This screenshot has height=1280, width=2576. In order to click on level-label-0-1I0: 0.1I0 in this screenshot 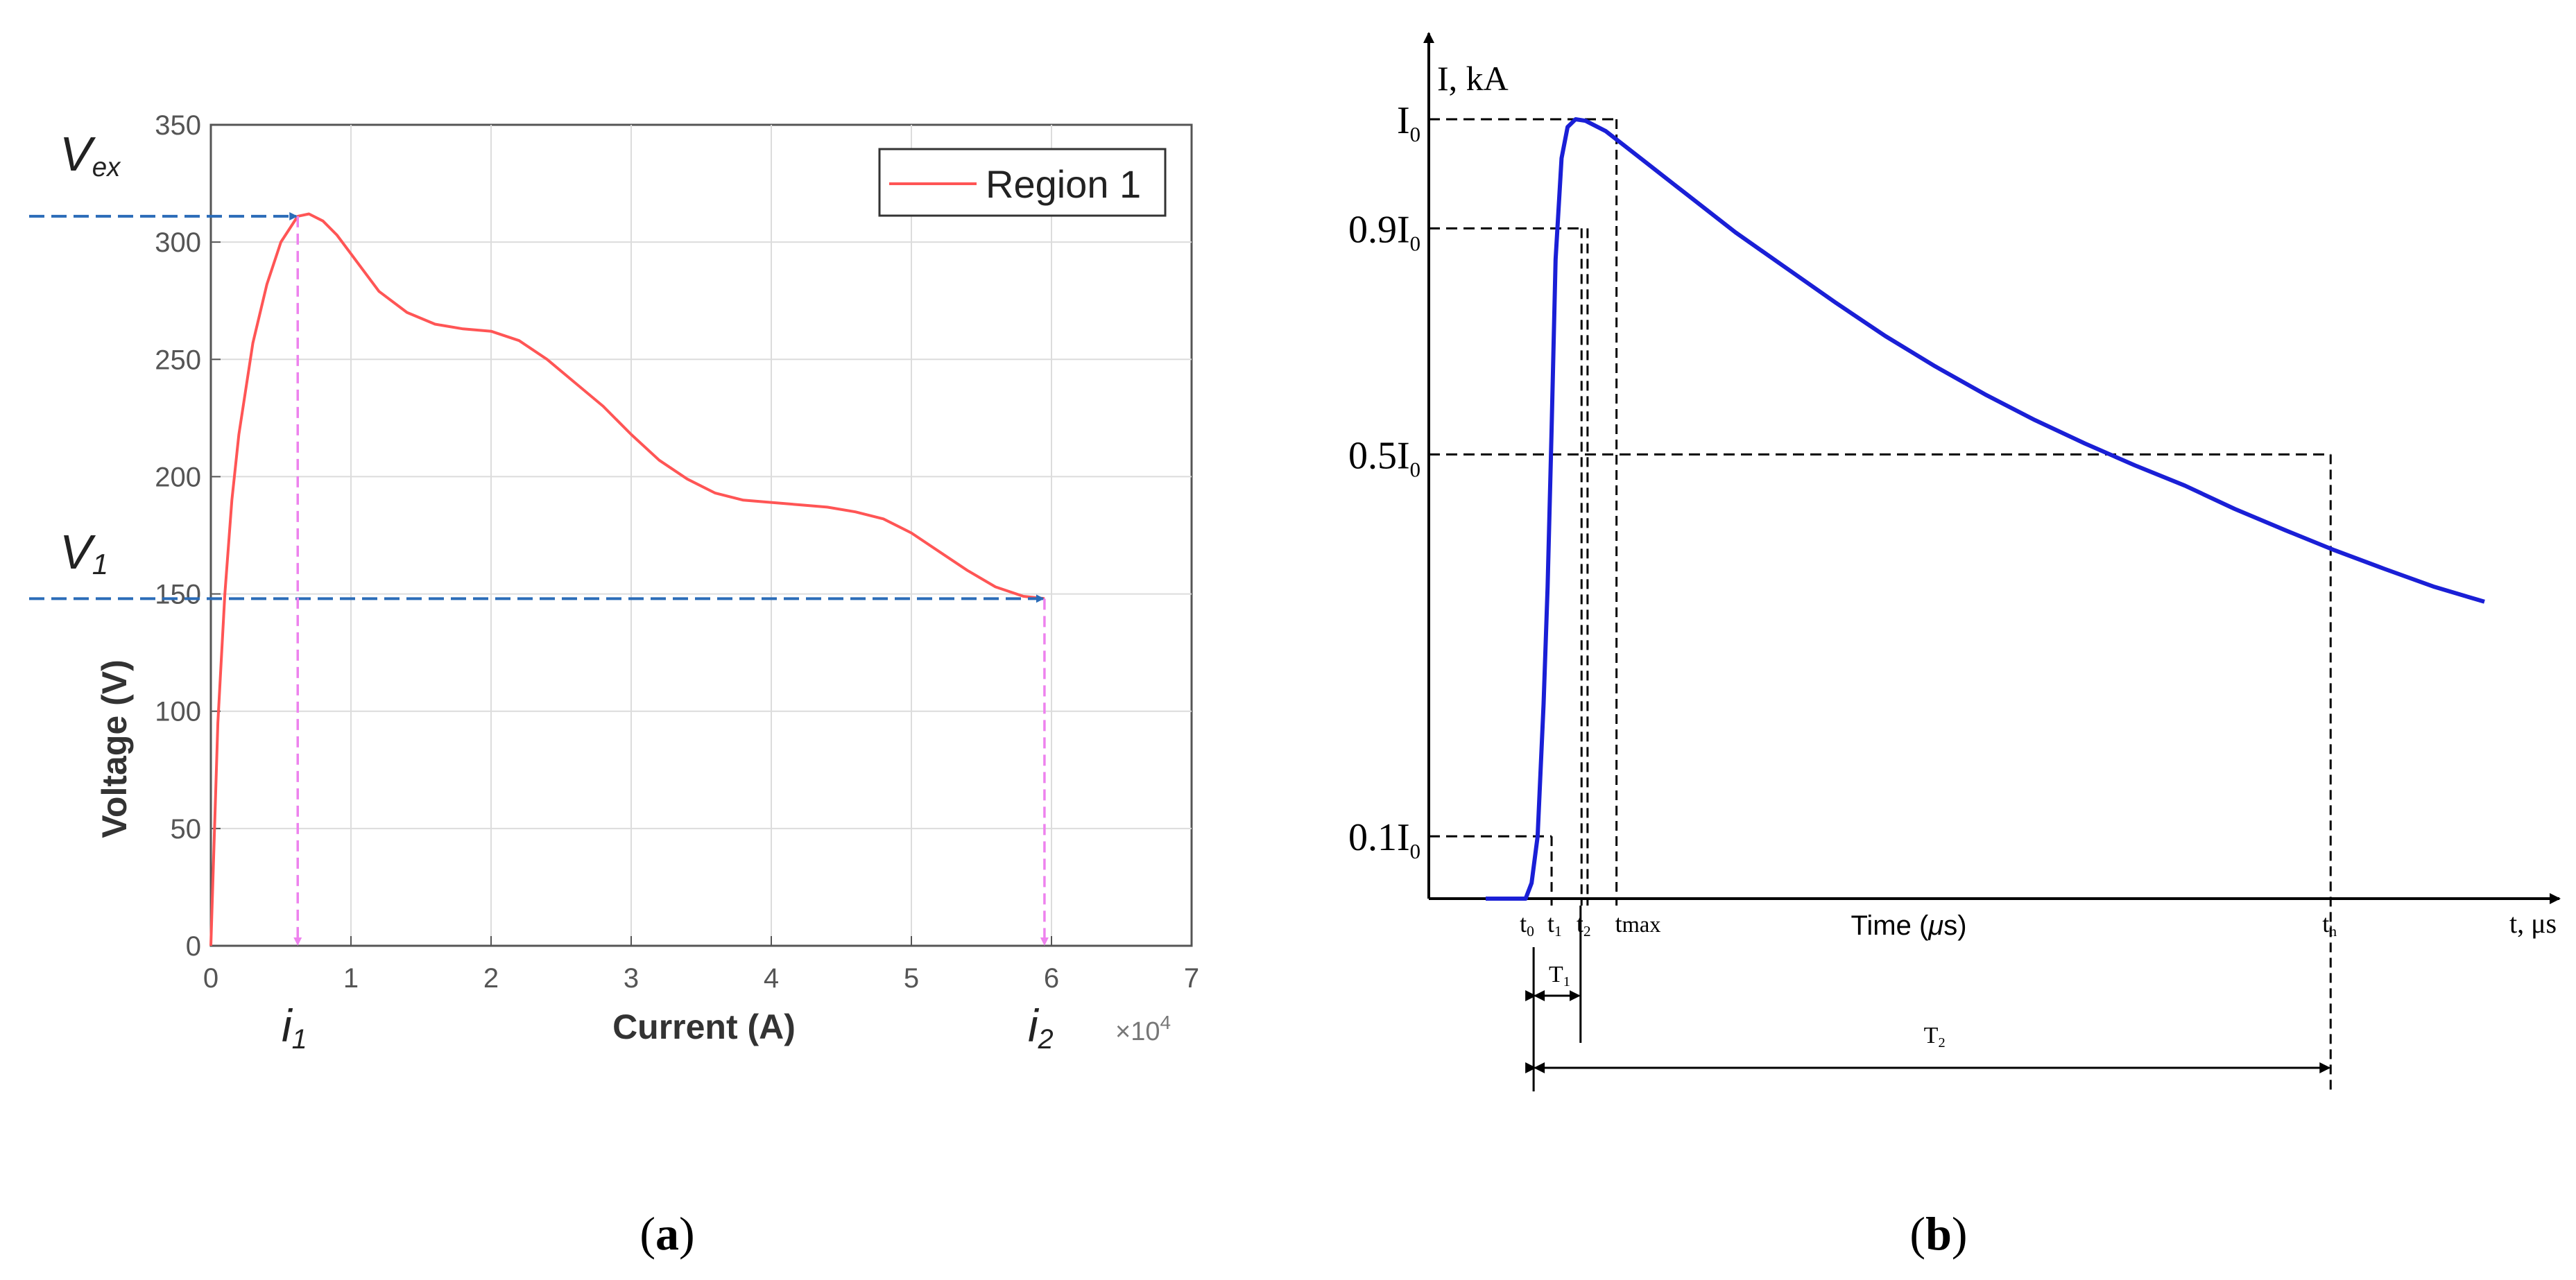, I will do `click(1384, 839)`.